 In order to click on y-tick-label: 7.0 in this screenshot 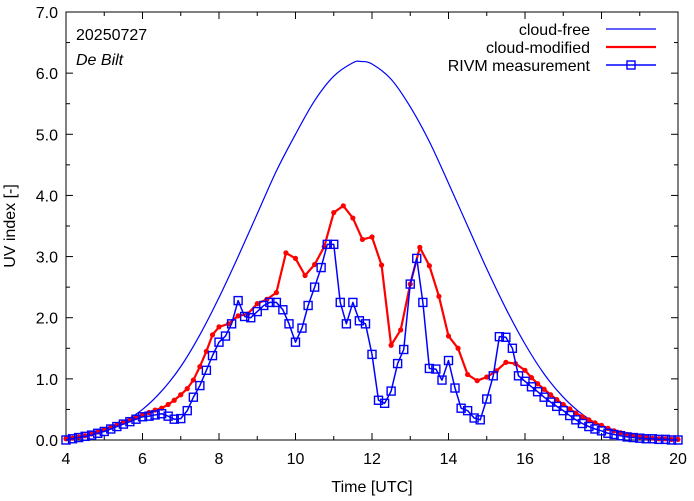, I will do `click(47, 13)`.